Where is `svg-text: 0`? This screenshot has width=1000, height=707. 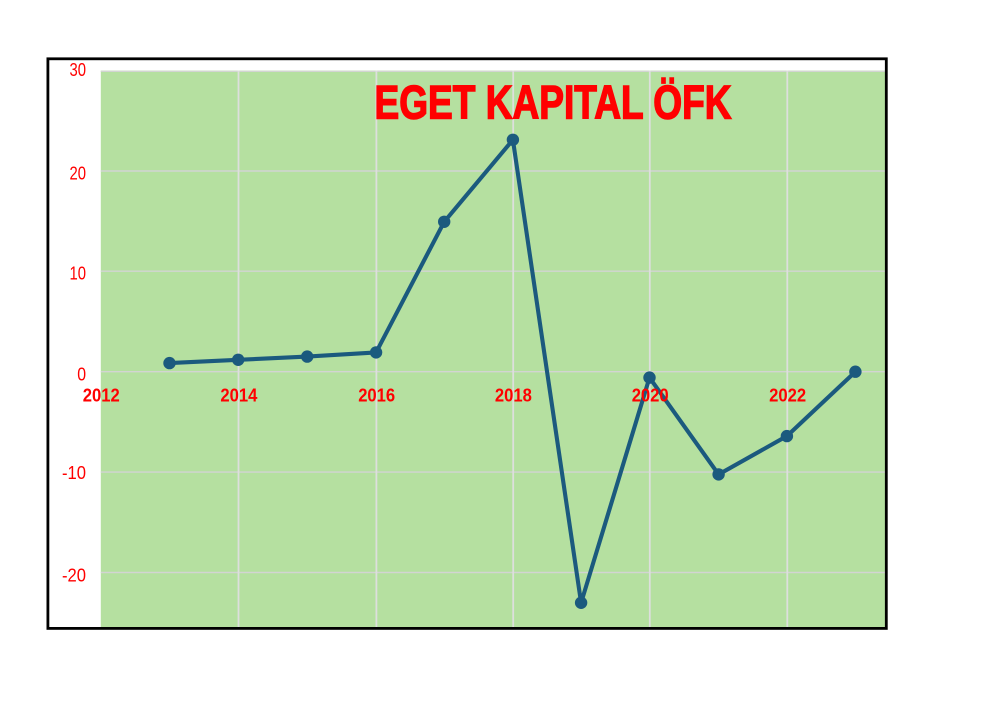
svg-text: 0 is located at coordinates (81, 375).